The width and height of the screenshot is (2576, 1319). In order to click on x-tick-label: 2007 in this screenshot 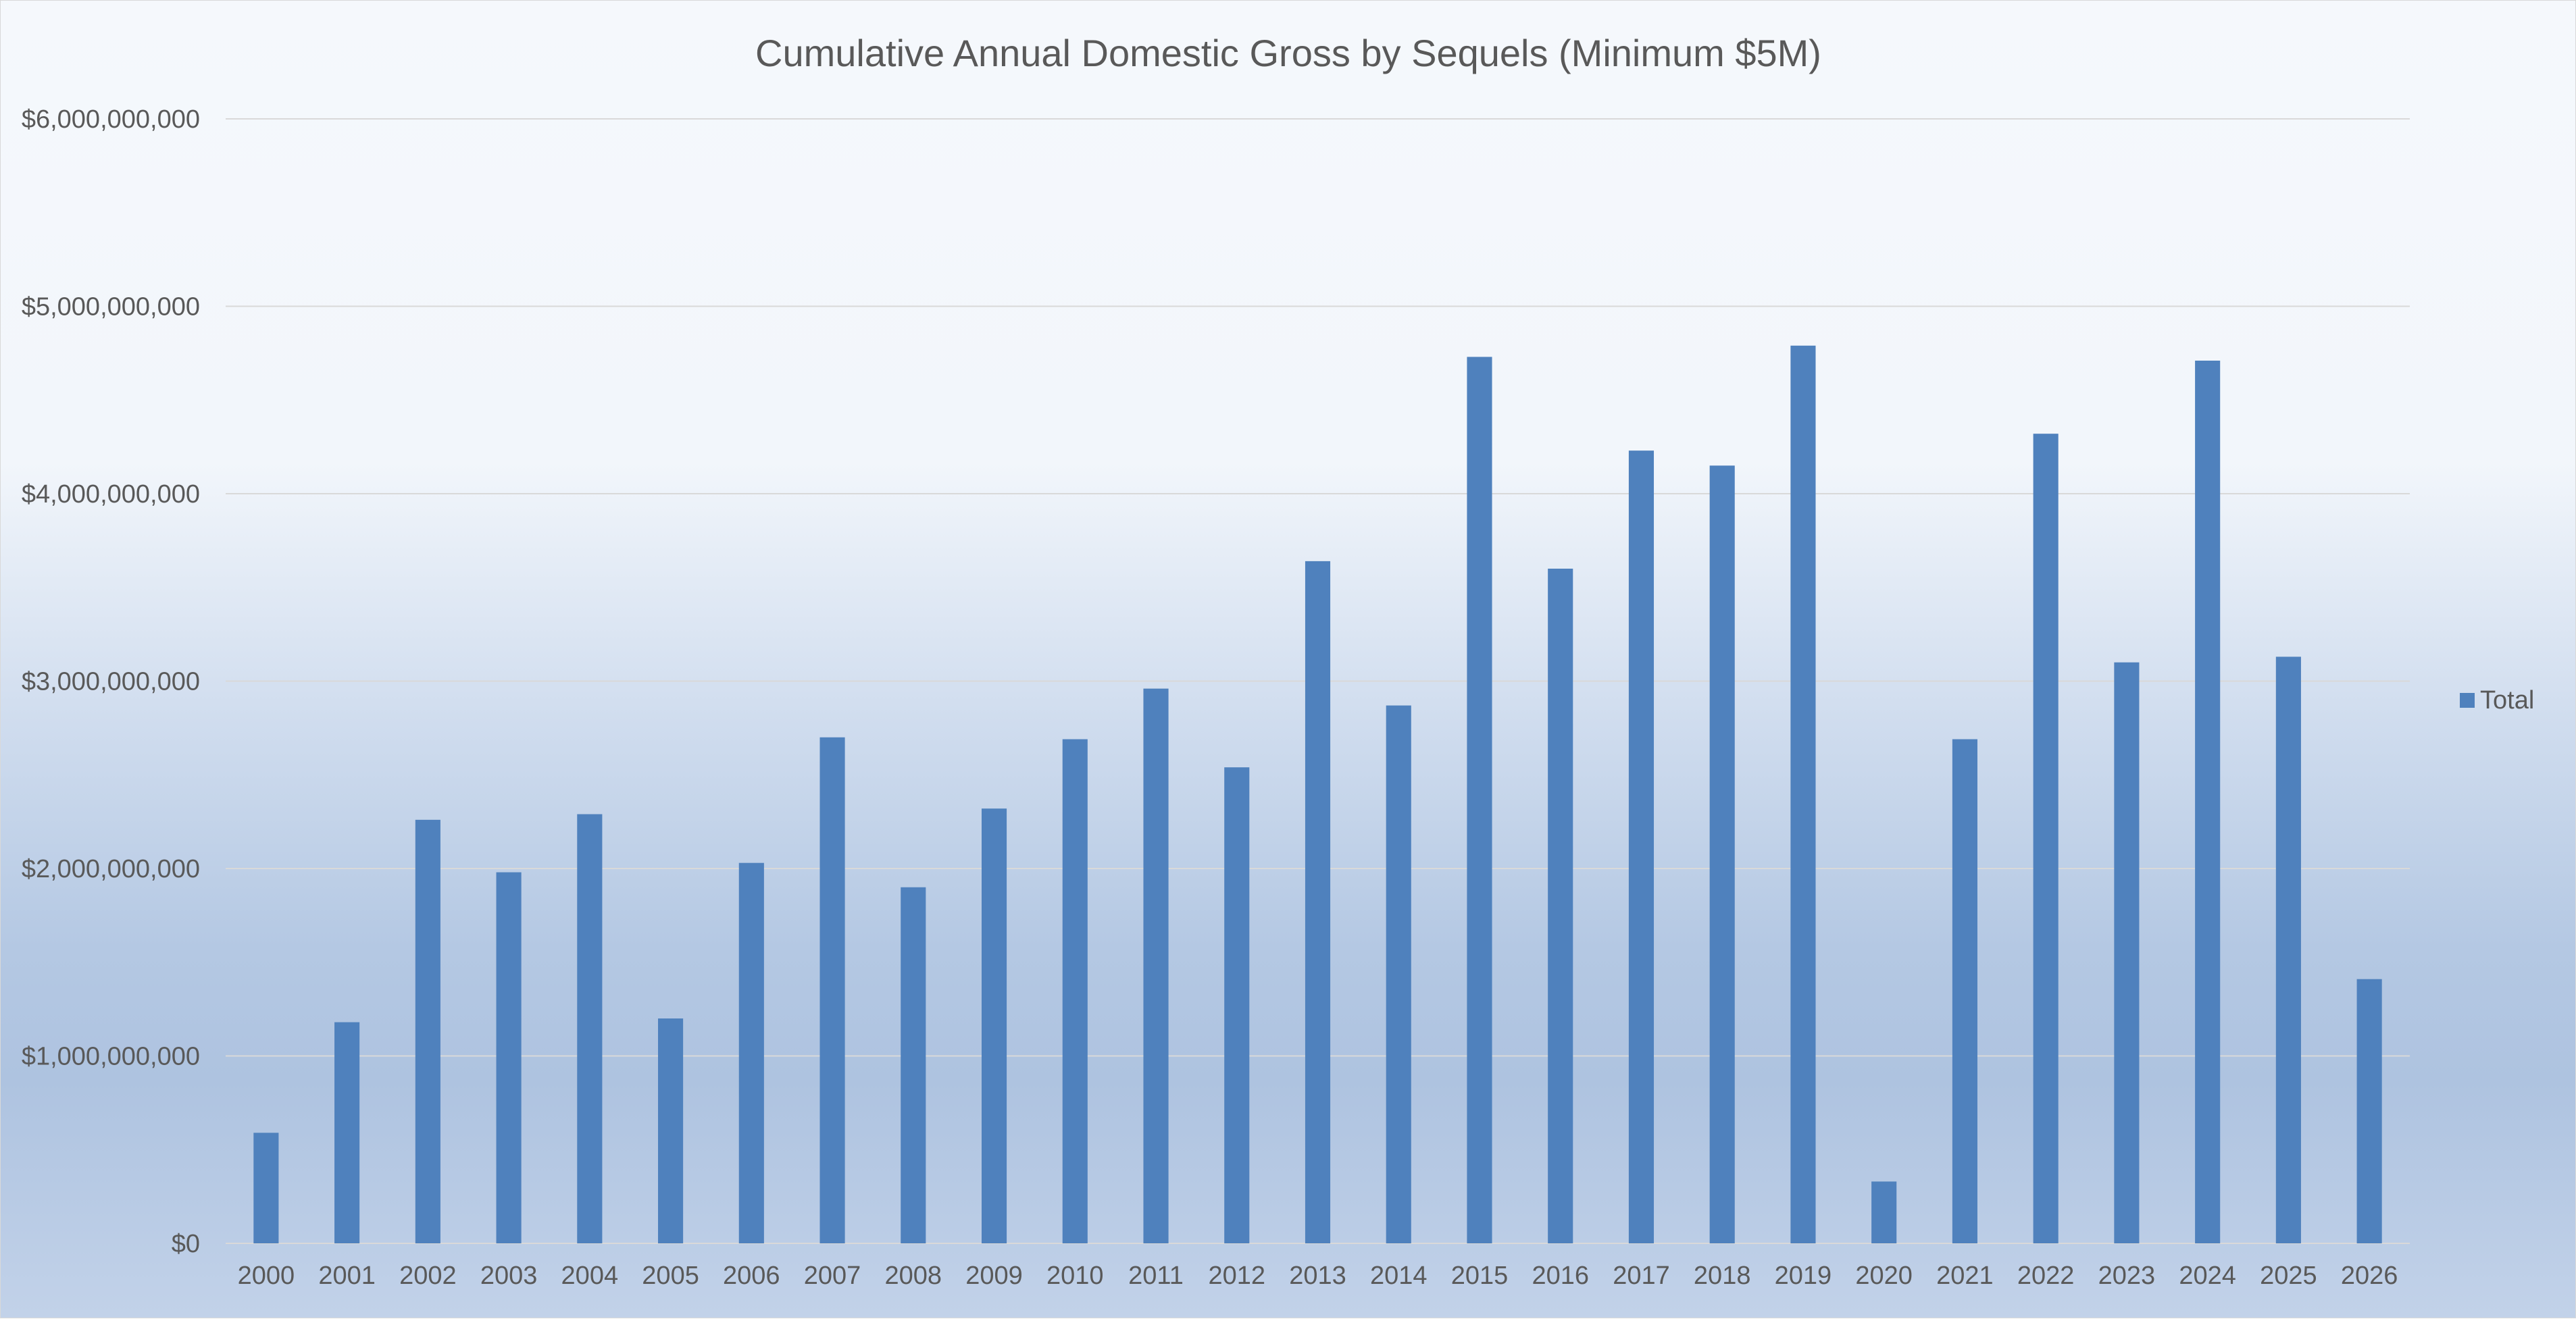, I will do `click(832, 1276)`.